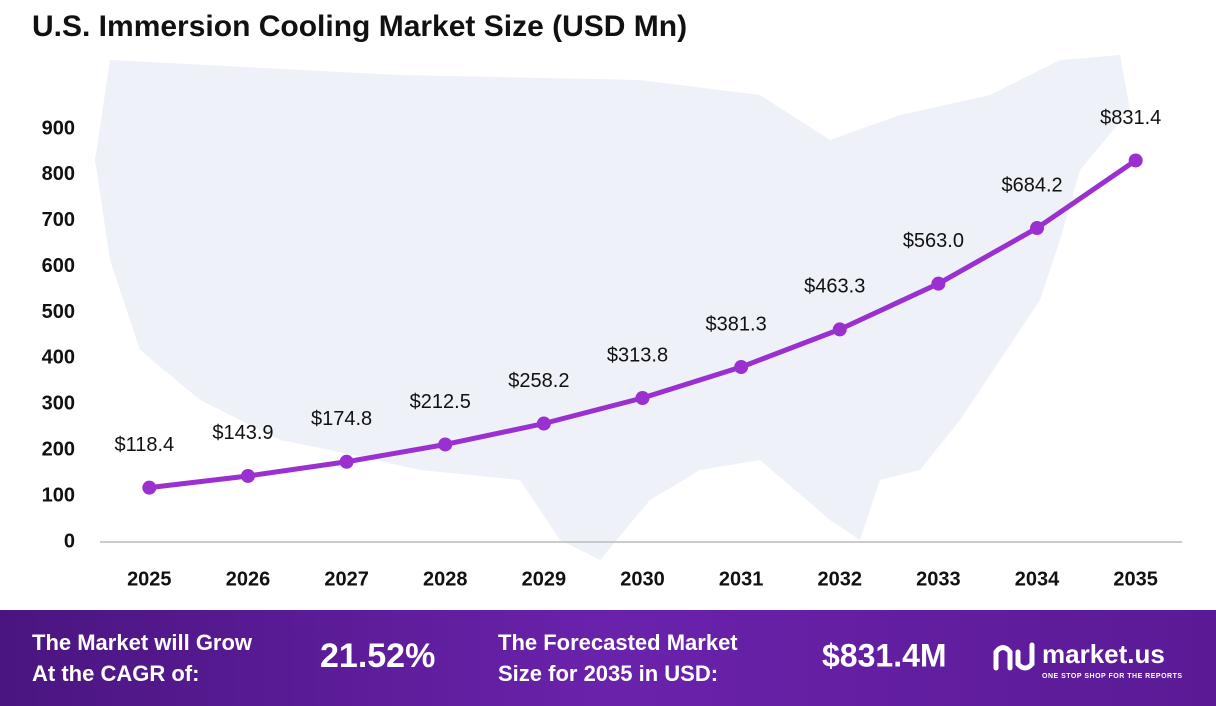 This screenshot has height=706, width=1216. I want to click on x-tick-label: 2027, so click(346, 579).